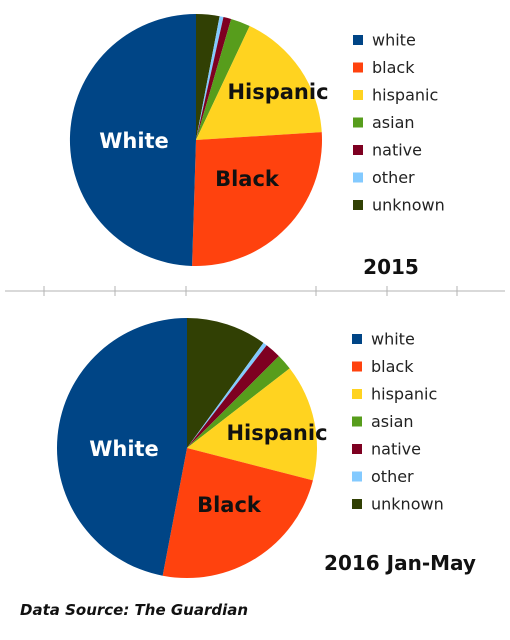  What do you see at coordinates (391, 267) in the screenshot?
I see `chart-title: 2015` at bounding box center [391, 267].